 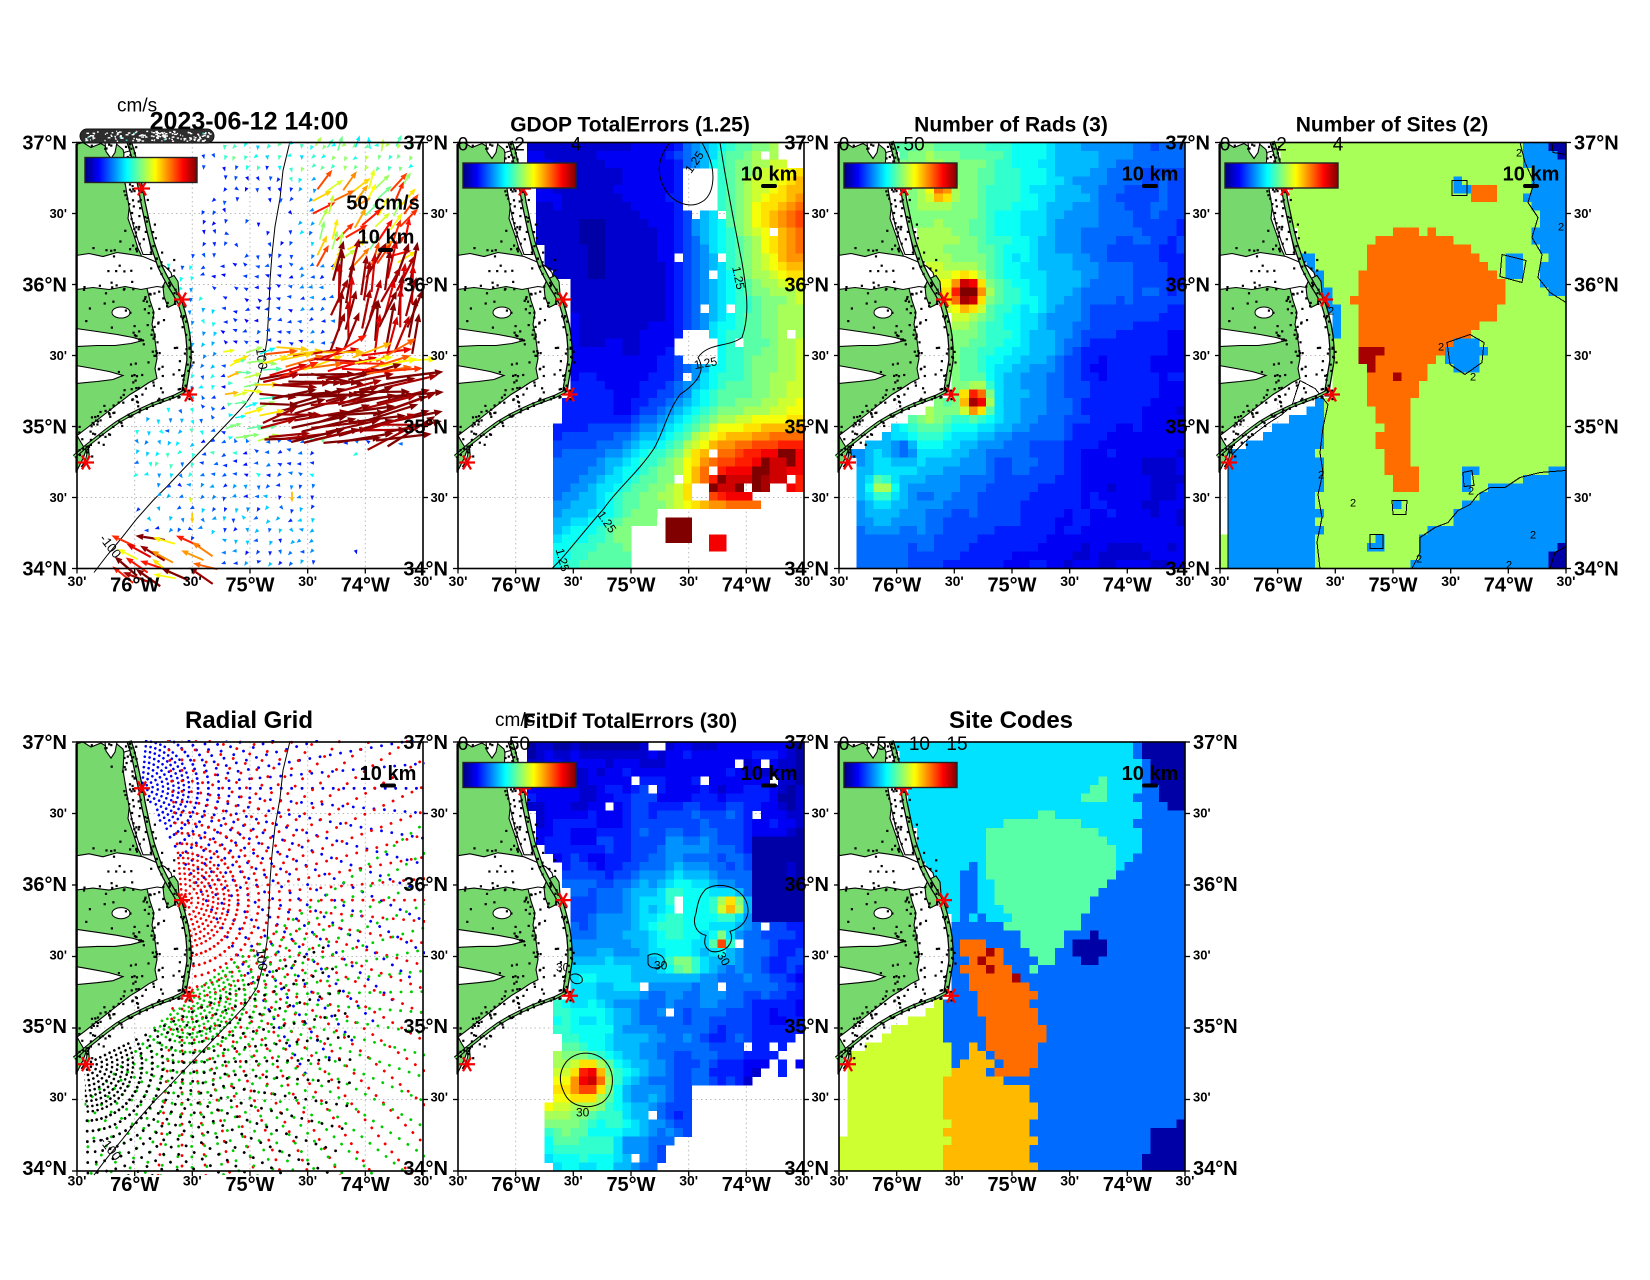 What do you see at coordinates (261, 959) in the screenshot?
I see `svg-text: 100` at bounding box center [261, 959].